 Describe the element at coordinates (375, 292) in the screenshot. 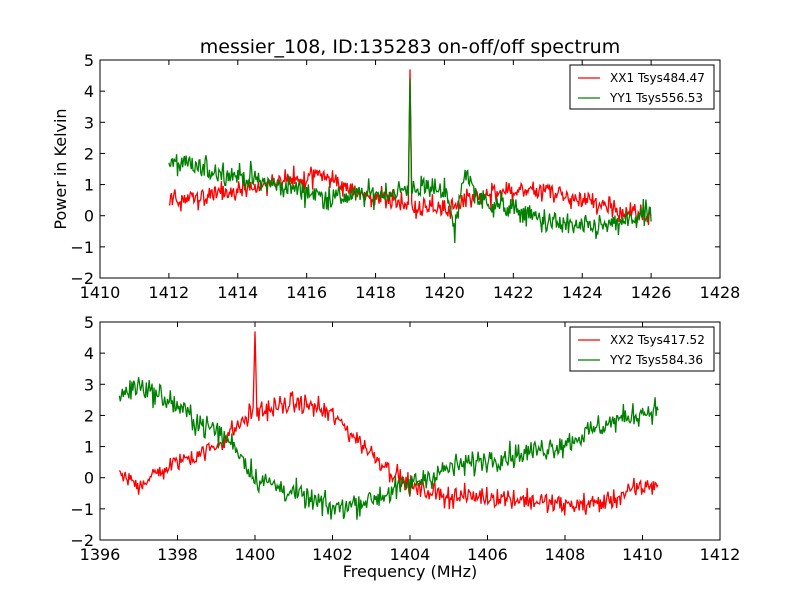

I see `x-tick-label: 1418` at that location.